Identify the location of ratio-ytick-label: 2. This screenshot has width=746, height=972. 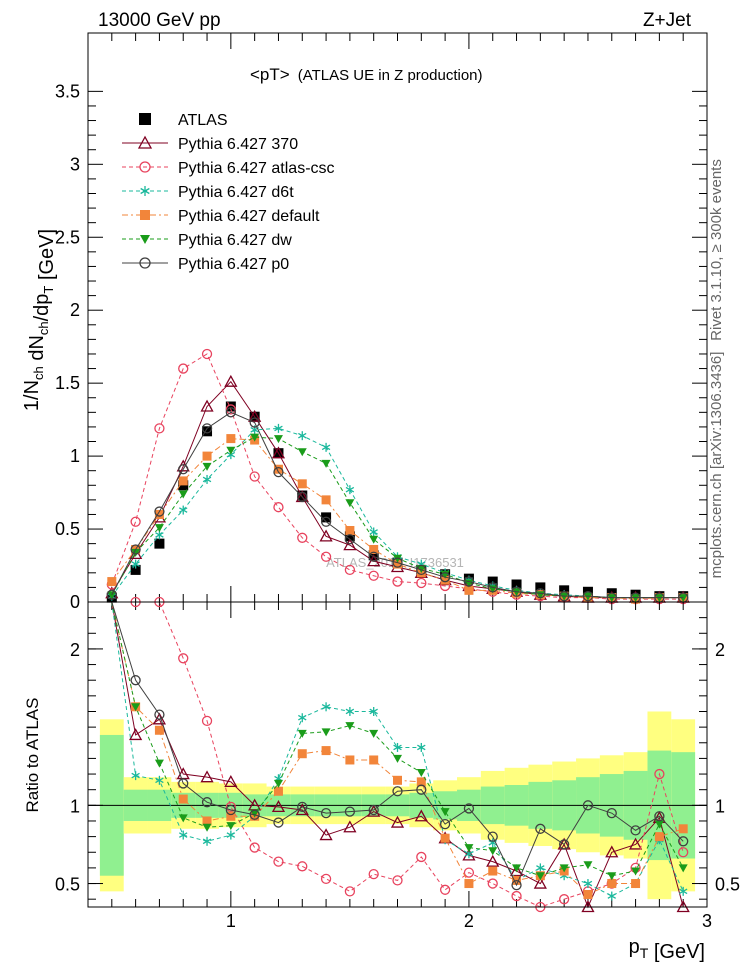
(75, 650).